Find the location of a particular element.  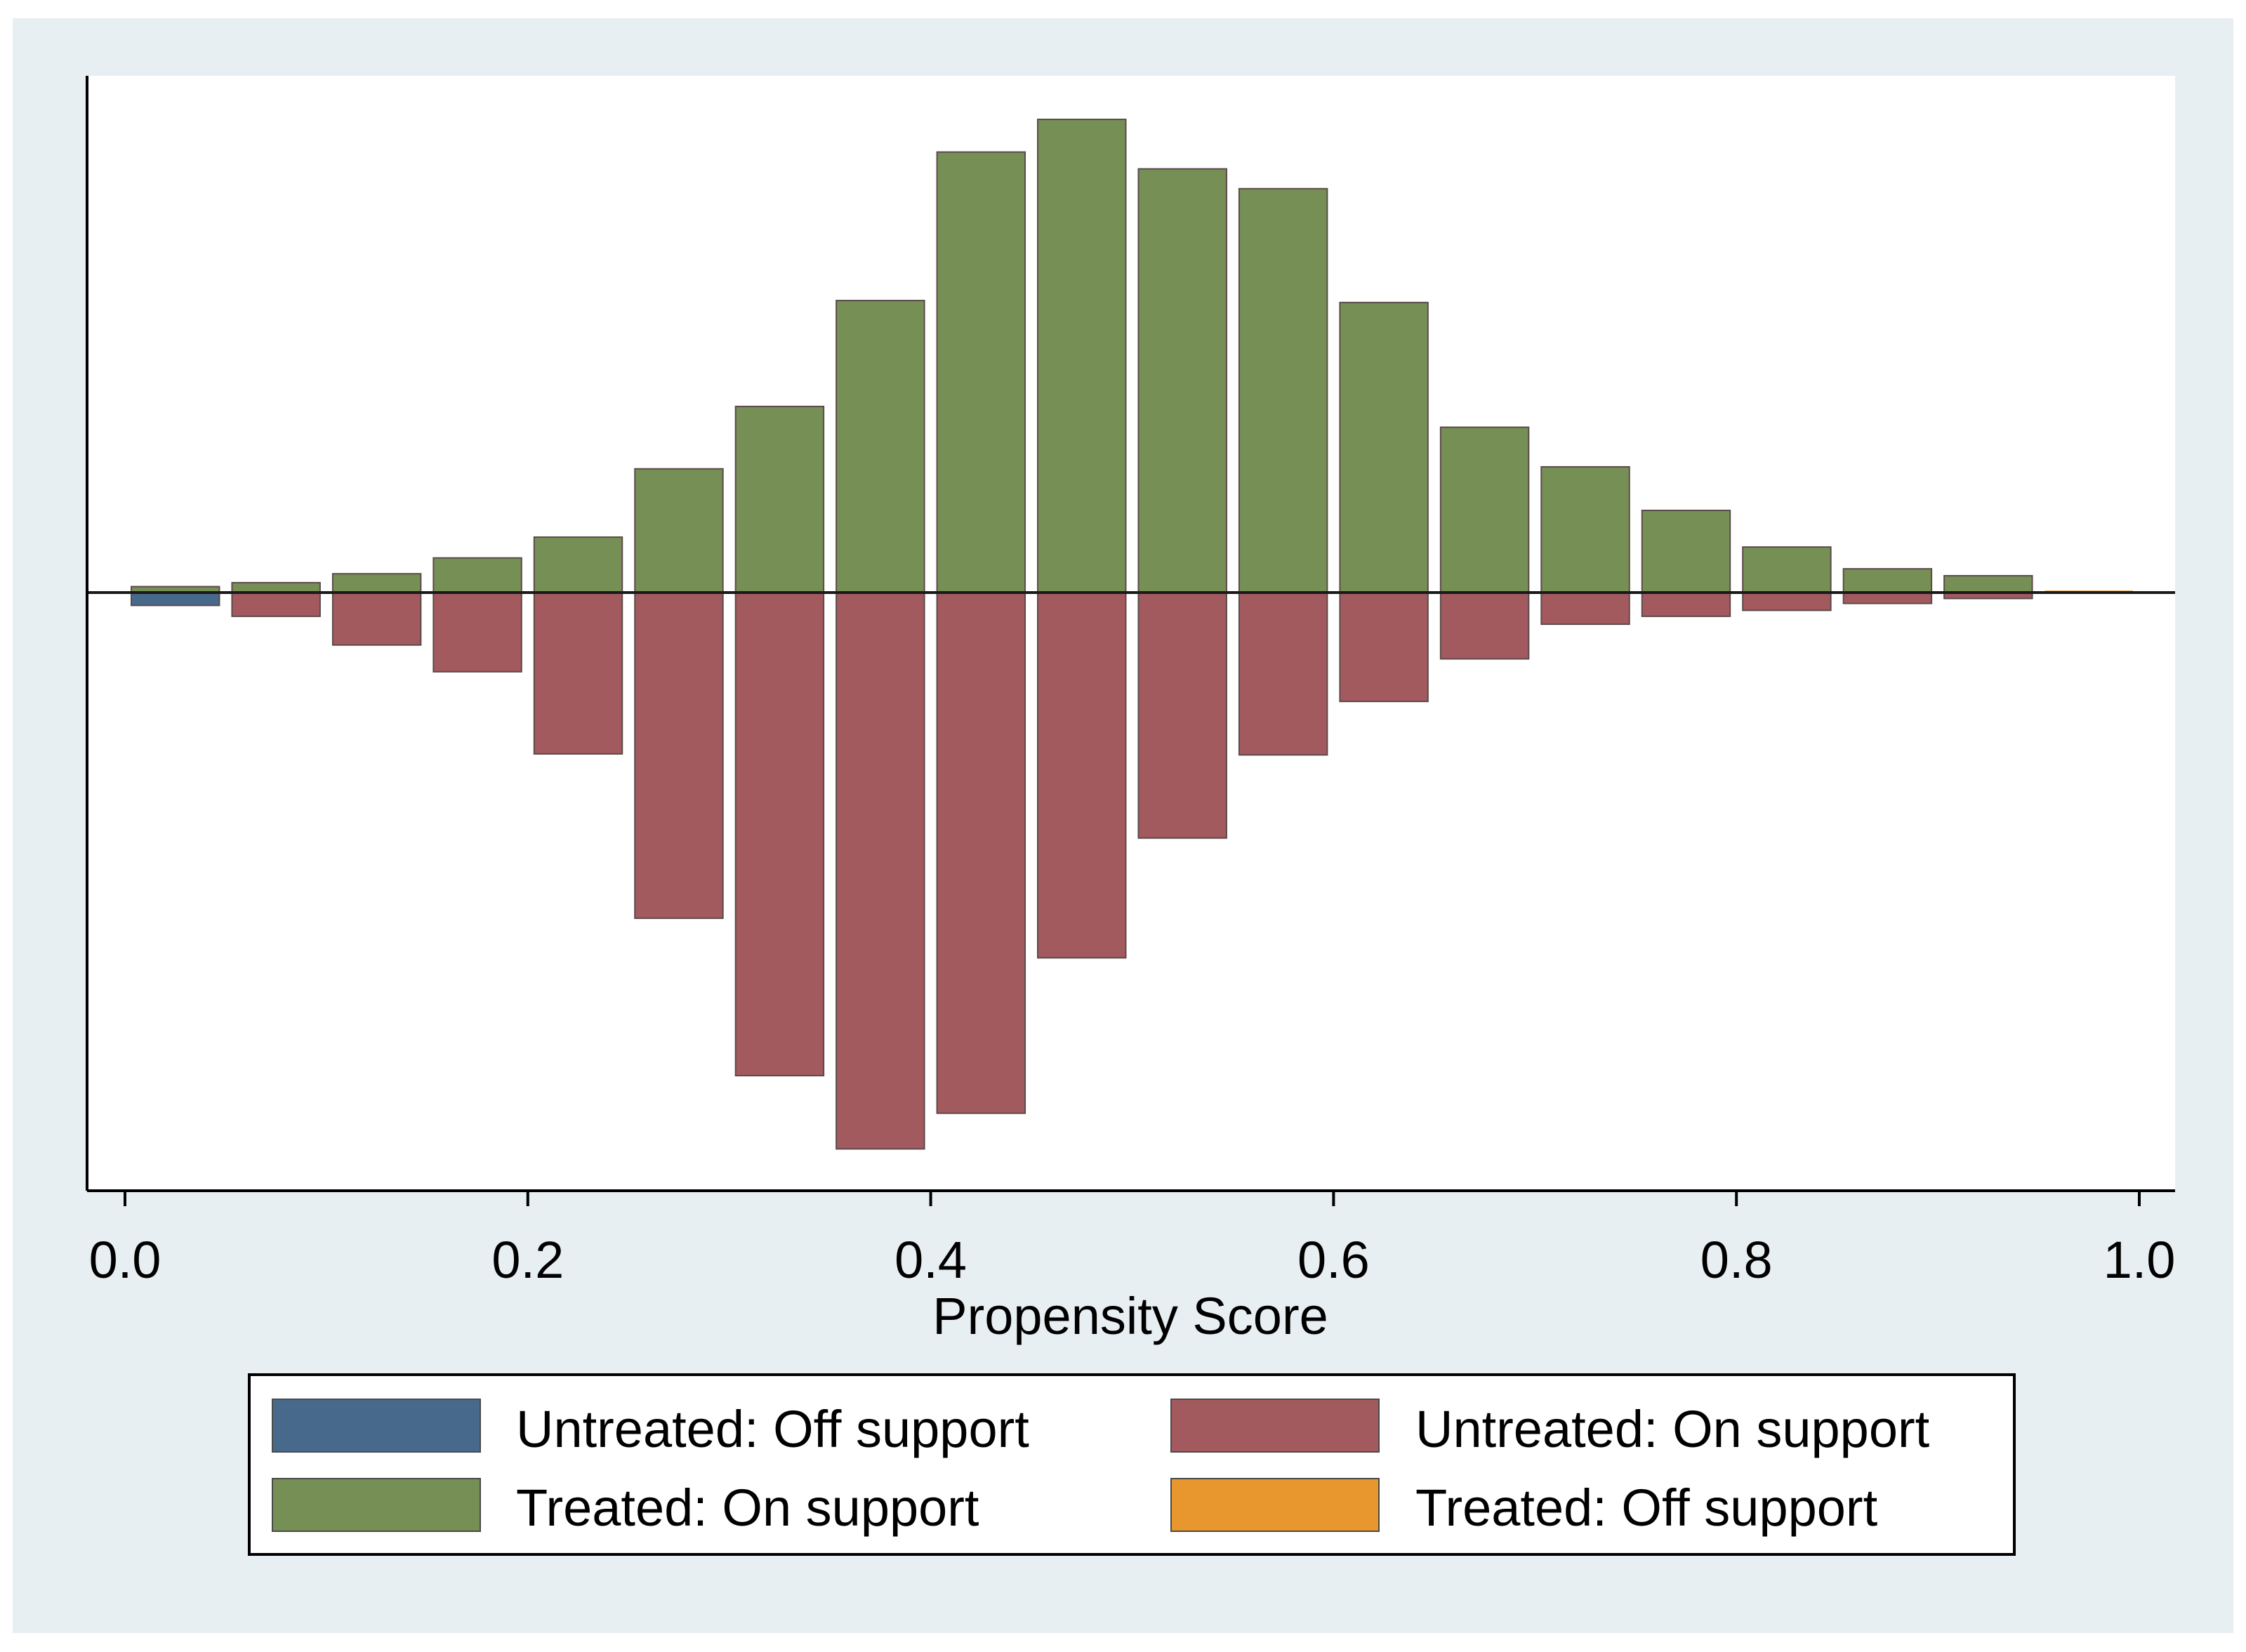

legend-label-treated-on: Treated: On support is located at coordinates (747, 1508).